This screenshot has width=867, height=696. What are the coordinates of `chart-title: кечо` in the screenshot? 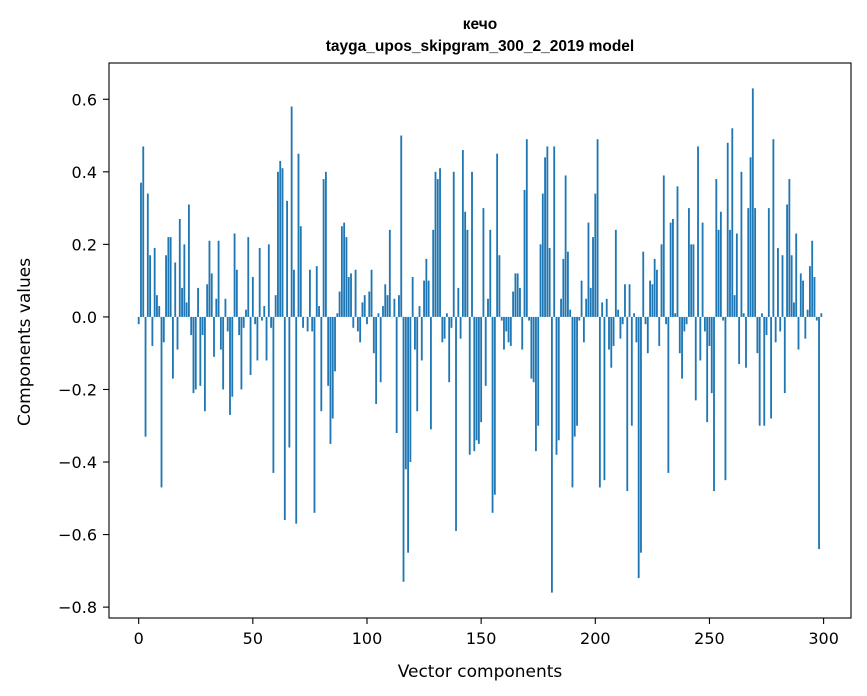 It's located at (480, 24).